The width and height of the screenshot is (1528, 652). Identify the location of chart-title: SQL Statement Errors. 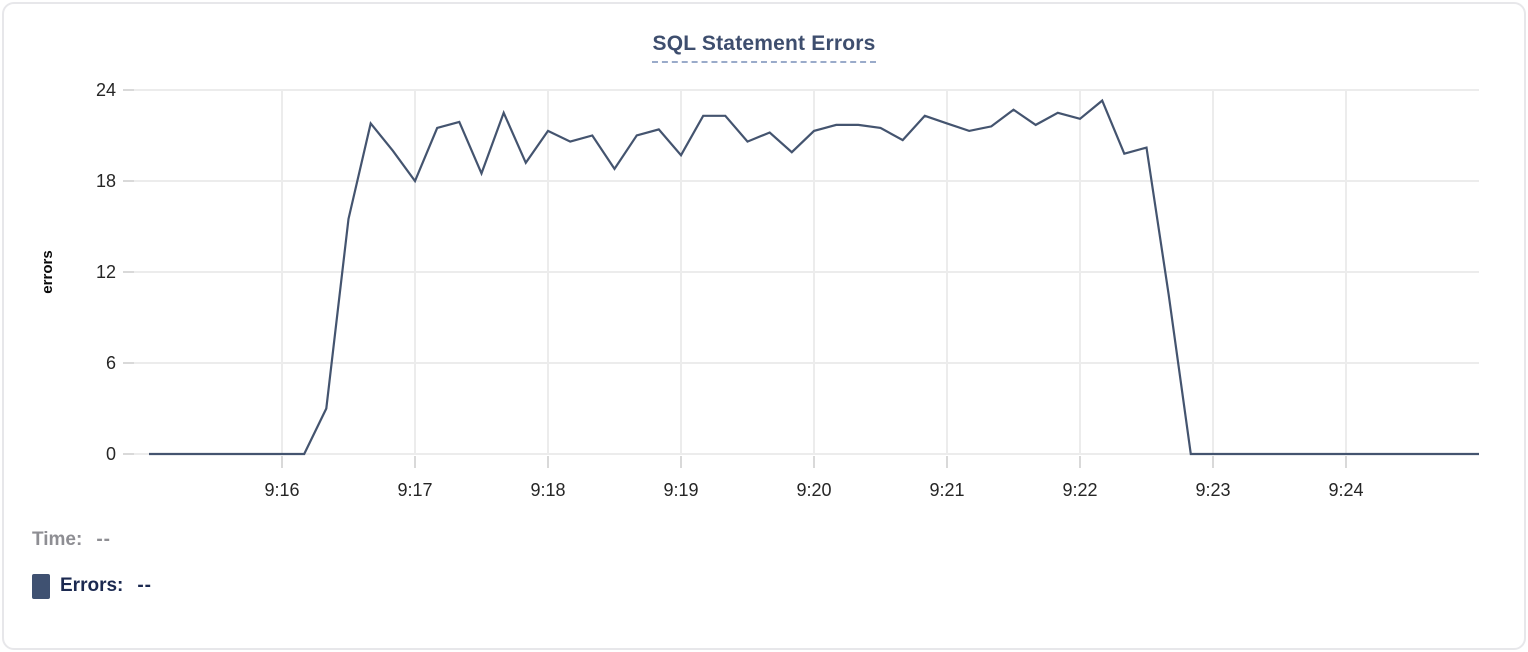
(764, 47).